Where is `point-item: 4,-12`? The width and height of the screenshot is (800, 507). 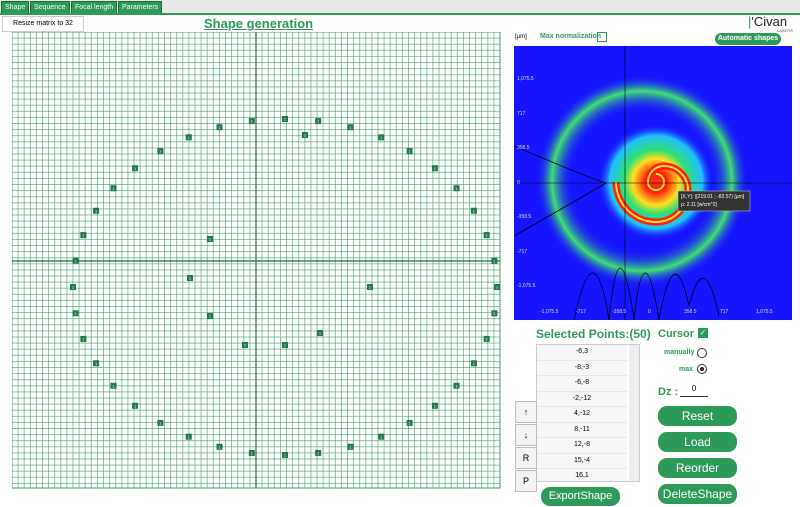 point-item: 4,-12 is located at coordinates (582, 415).